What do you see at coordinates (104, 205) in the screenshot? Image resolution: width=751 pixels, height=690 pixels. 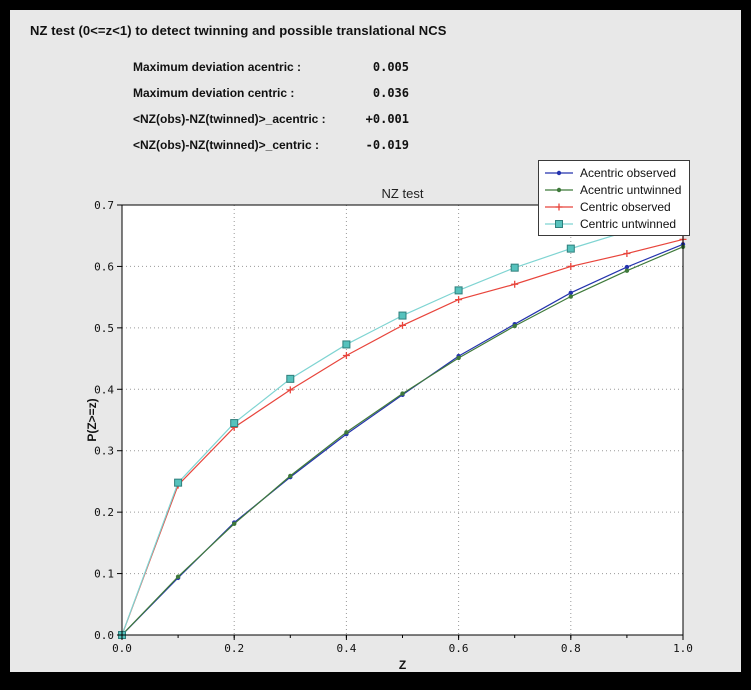 I see `svg-text: 0.7` at bounding box center [104, 205].